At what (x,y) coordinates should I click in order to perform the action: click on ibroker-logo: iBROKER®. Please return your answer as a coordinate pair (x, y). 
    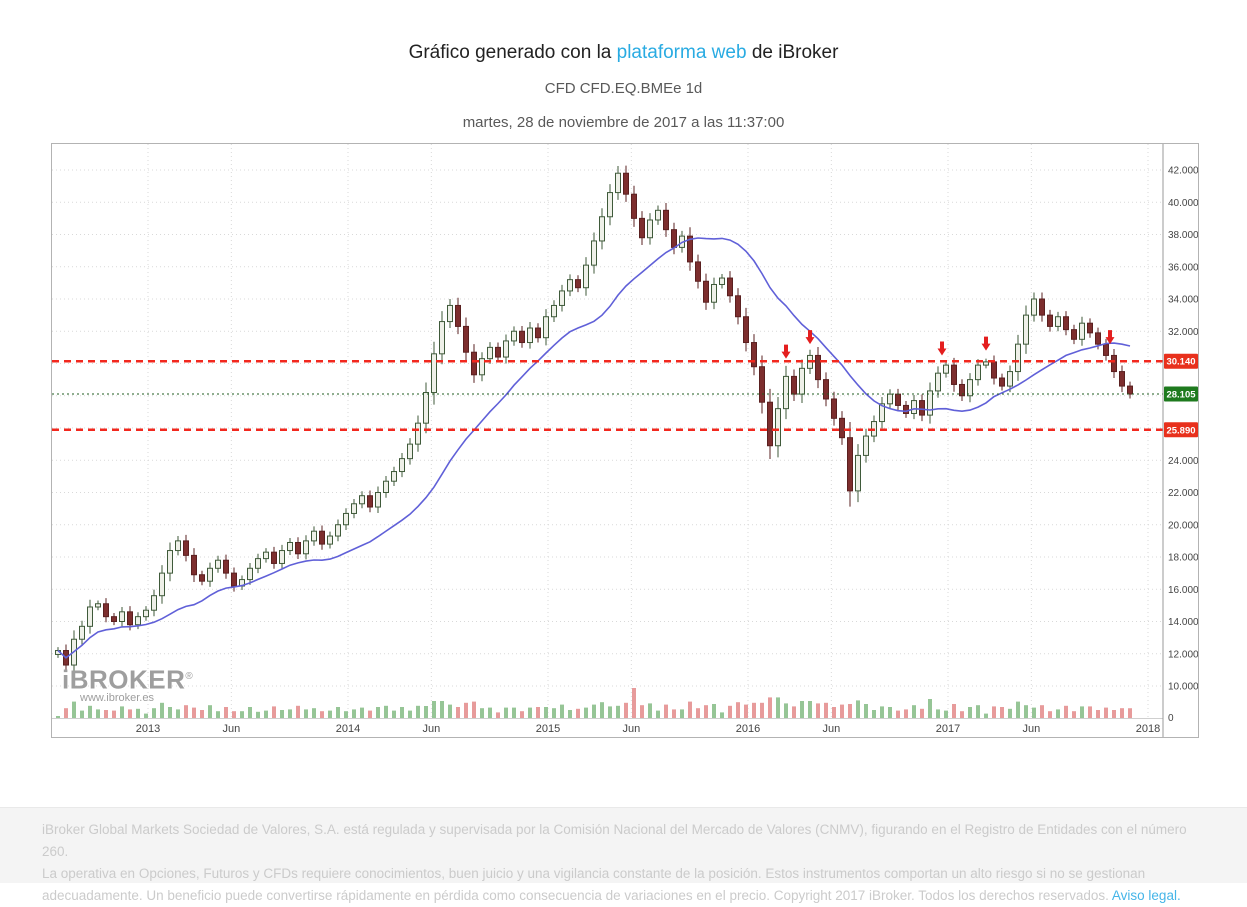
    Looking at the image, I should click on (128, 679).